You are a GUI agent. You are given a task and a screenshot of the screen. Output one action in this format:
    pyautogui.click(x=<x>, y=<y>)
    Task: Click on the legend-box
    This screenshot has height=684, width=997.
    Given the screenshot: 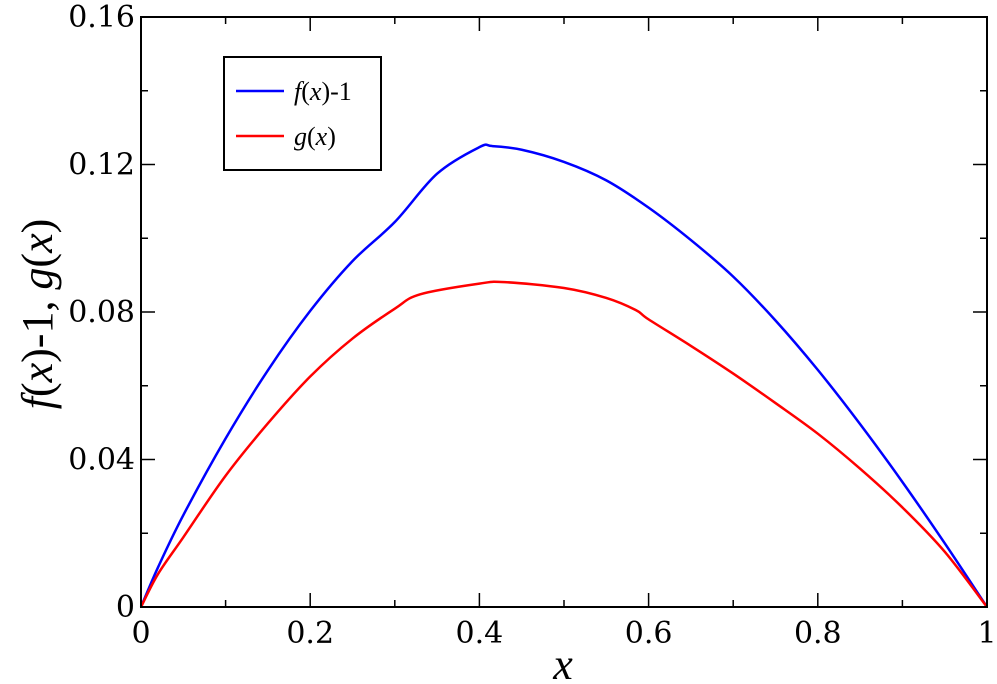 What is the action you would take?
    pyautogui.click(x=302, y=113)
    